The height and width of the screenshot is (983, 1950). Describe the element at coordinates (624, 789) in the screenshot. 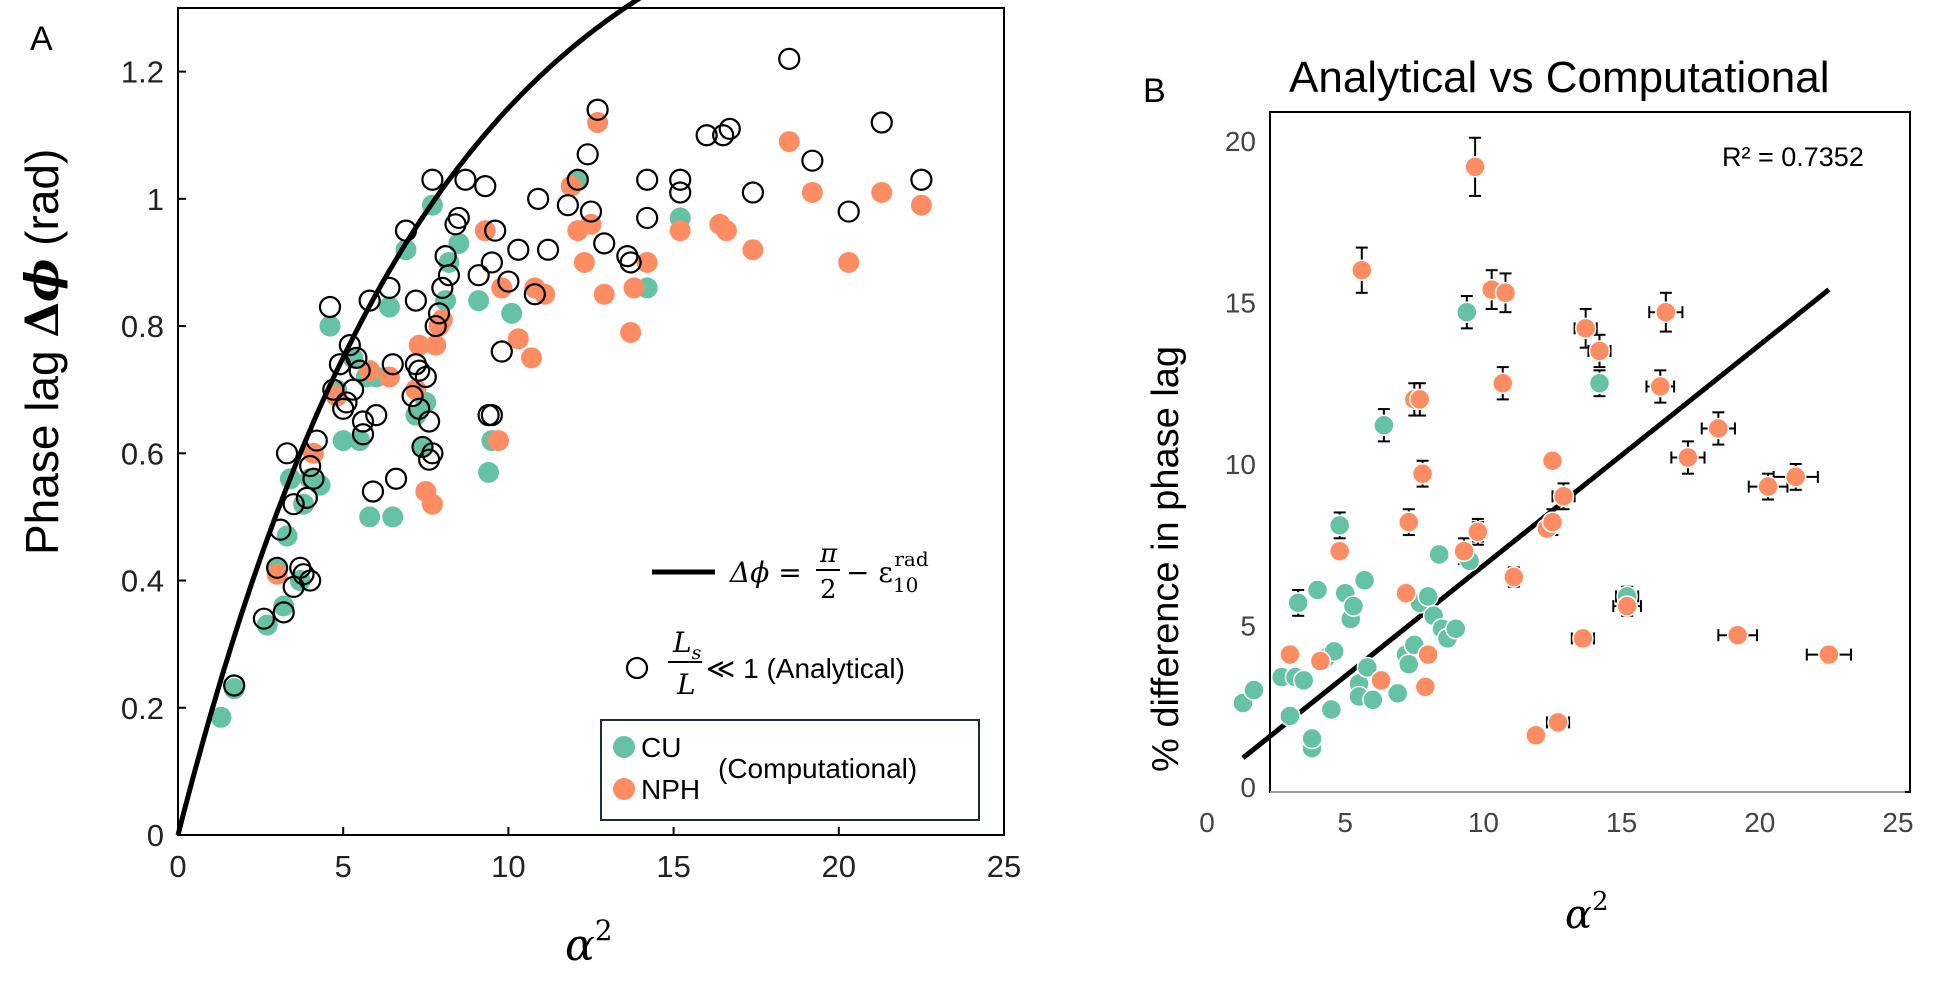

I see `legend-nph-marker` at that location.